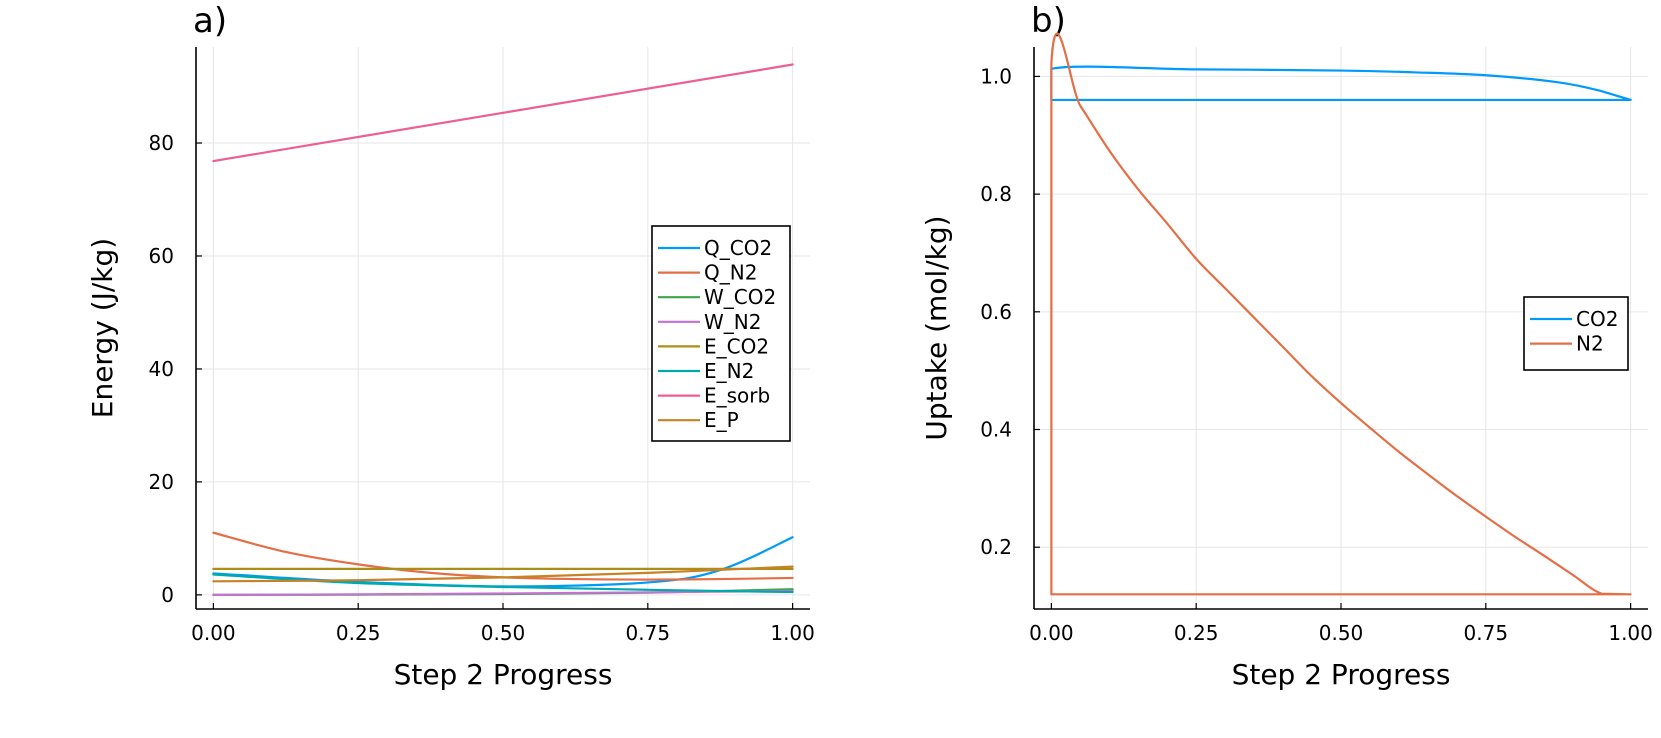  Describe the element at coordinates (503, 574) in the screenshot. I see `series-line-e-p` at that location.